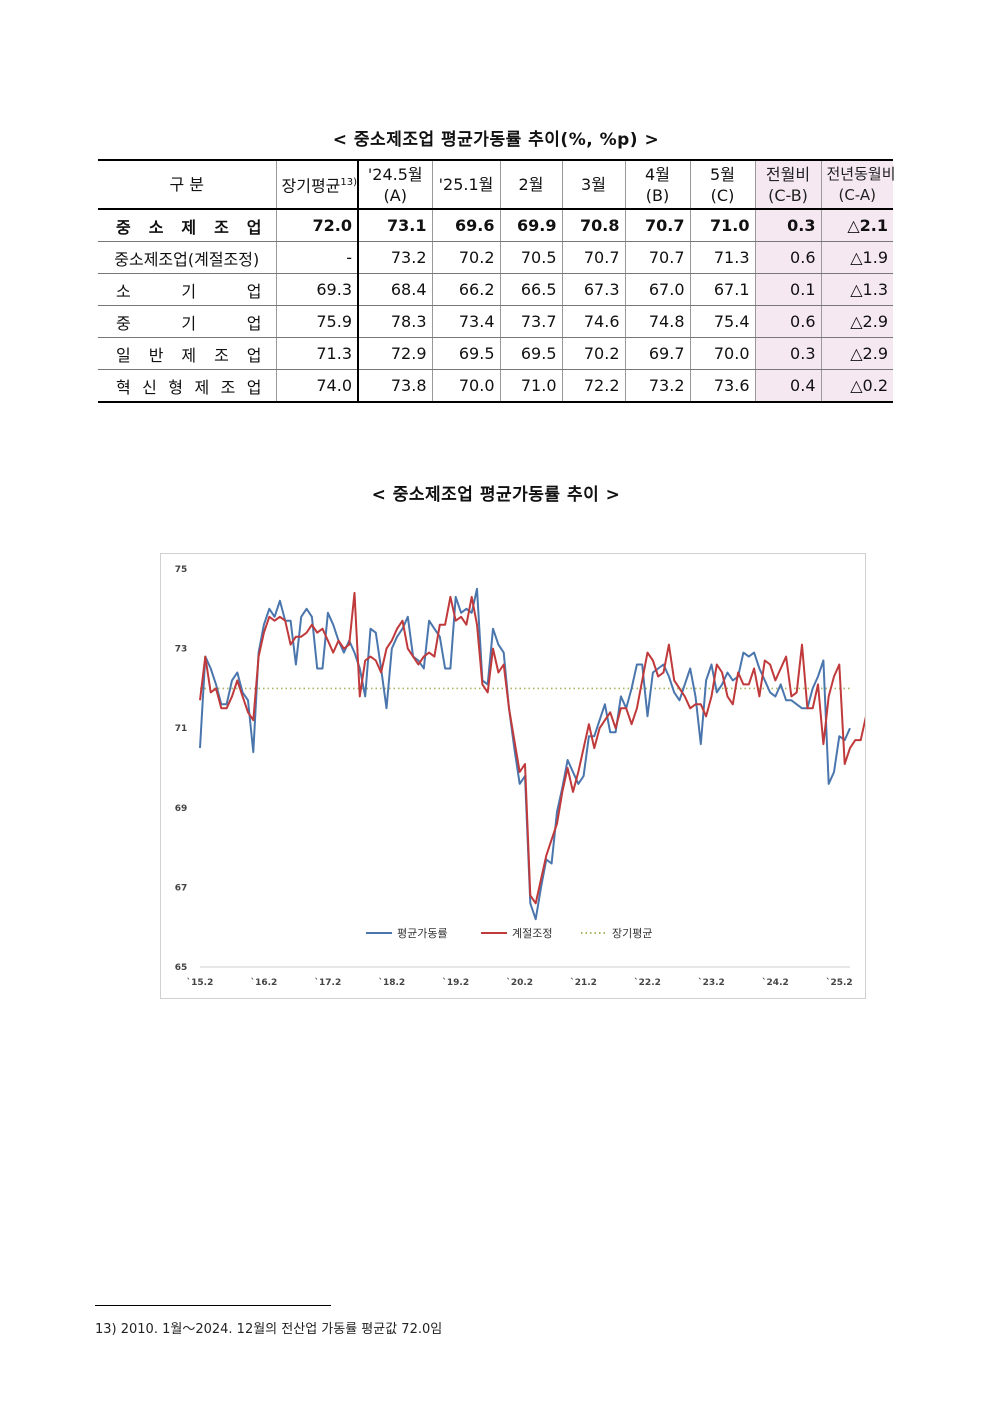 This screenshot has height=1403, width=992. What do you see at coordinates (395, 174) in the screenshot?
I see `header-2024-may-line1: '24.5월` at bounding box center [395, 174].